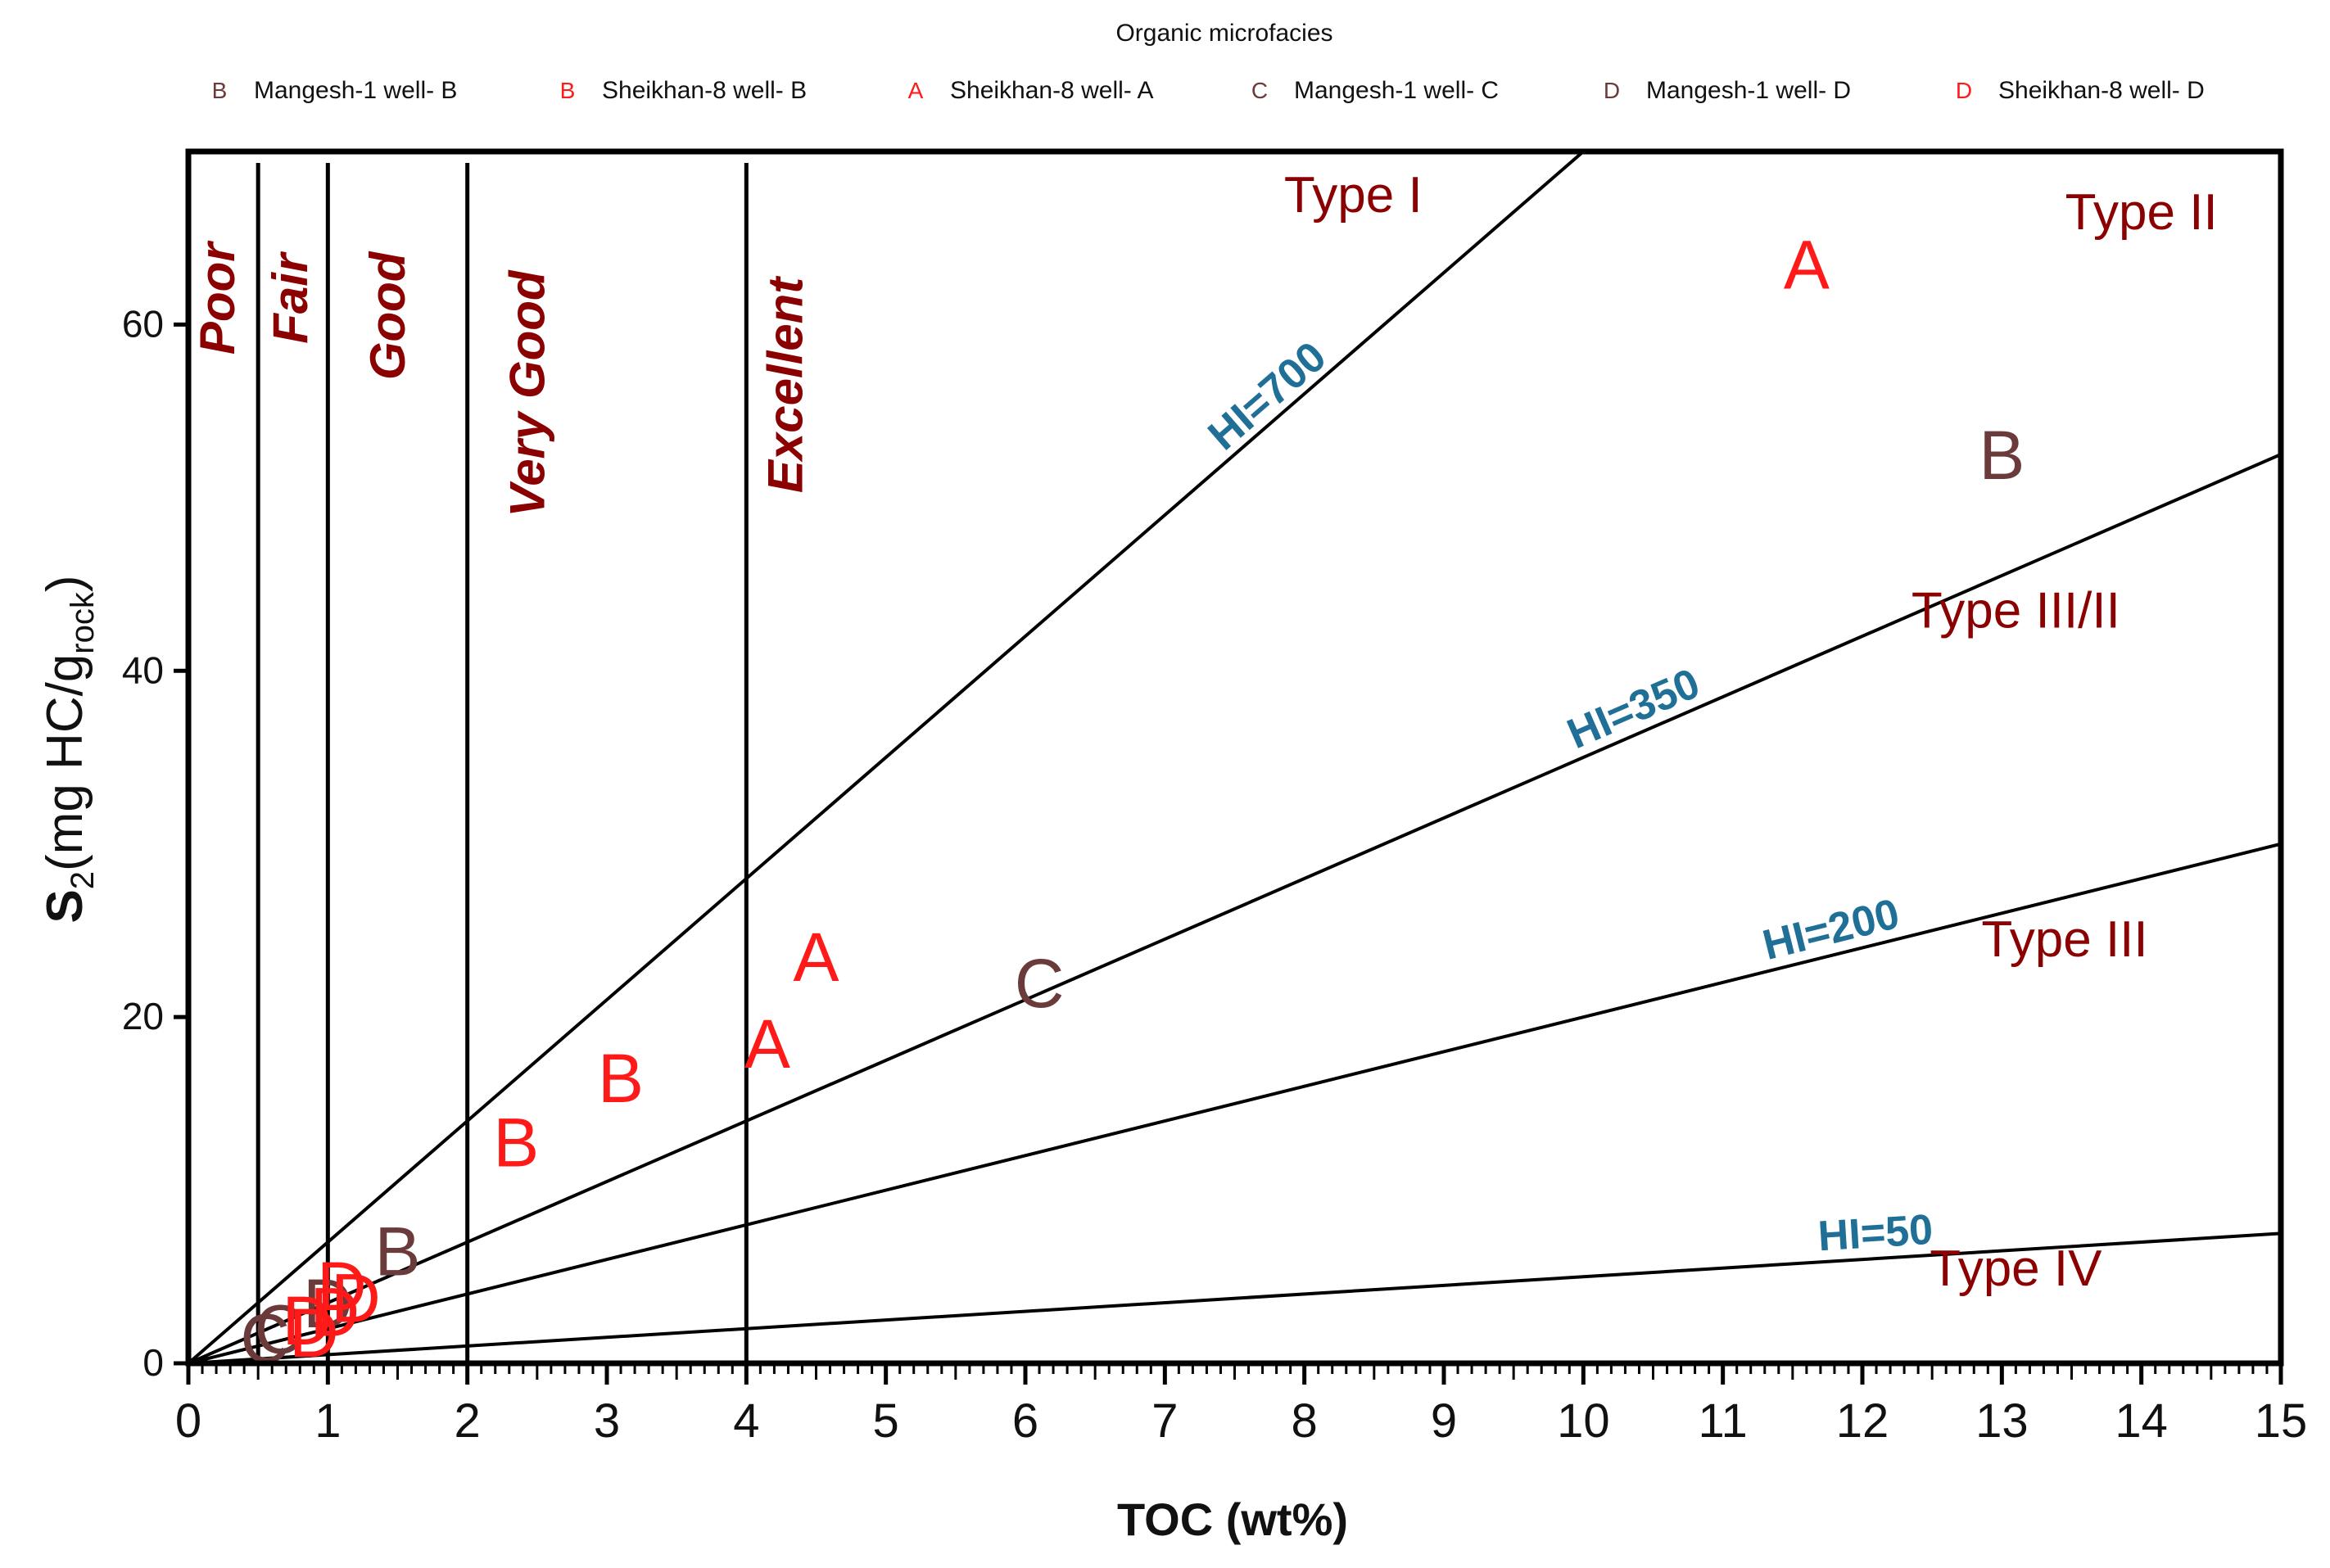 Image resolution: width=2330 pixels, height=1568 pixels. I want to click on y-tick-label: 60, so click(143, 324).